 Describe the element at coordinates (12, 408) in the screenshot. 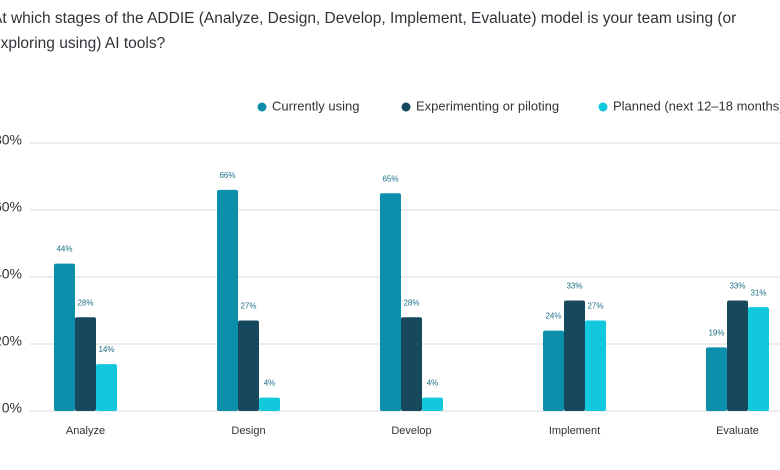

I see `y-tick-label: 0%` at that location.